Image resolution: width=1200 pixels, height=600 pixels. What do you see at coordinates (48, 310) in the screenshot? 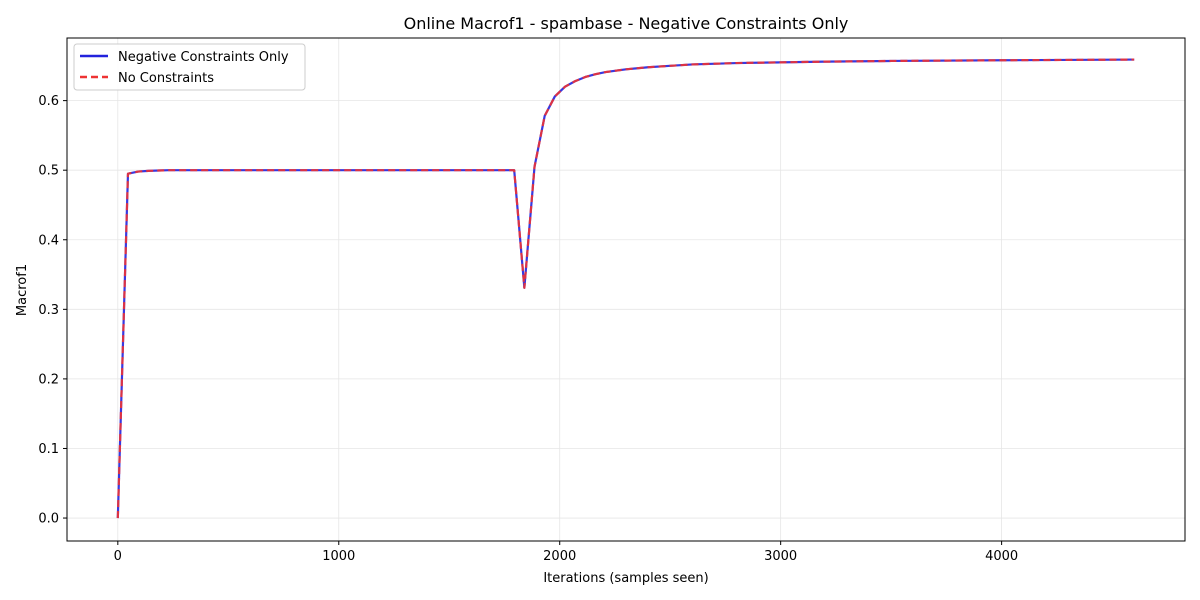
I see `y-tick-label: 0.3` at bounding box center [48, 310].